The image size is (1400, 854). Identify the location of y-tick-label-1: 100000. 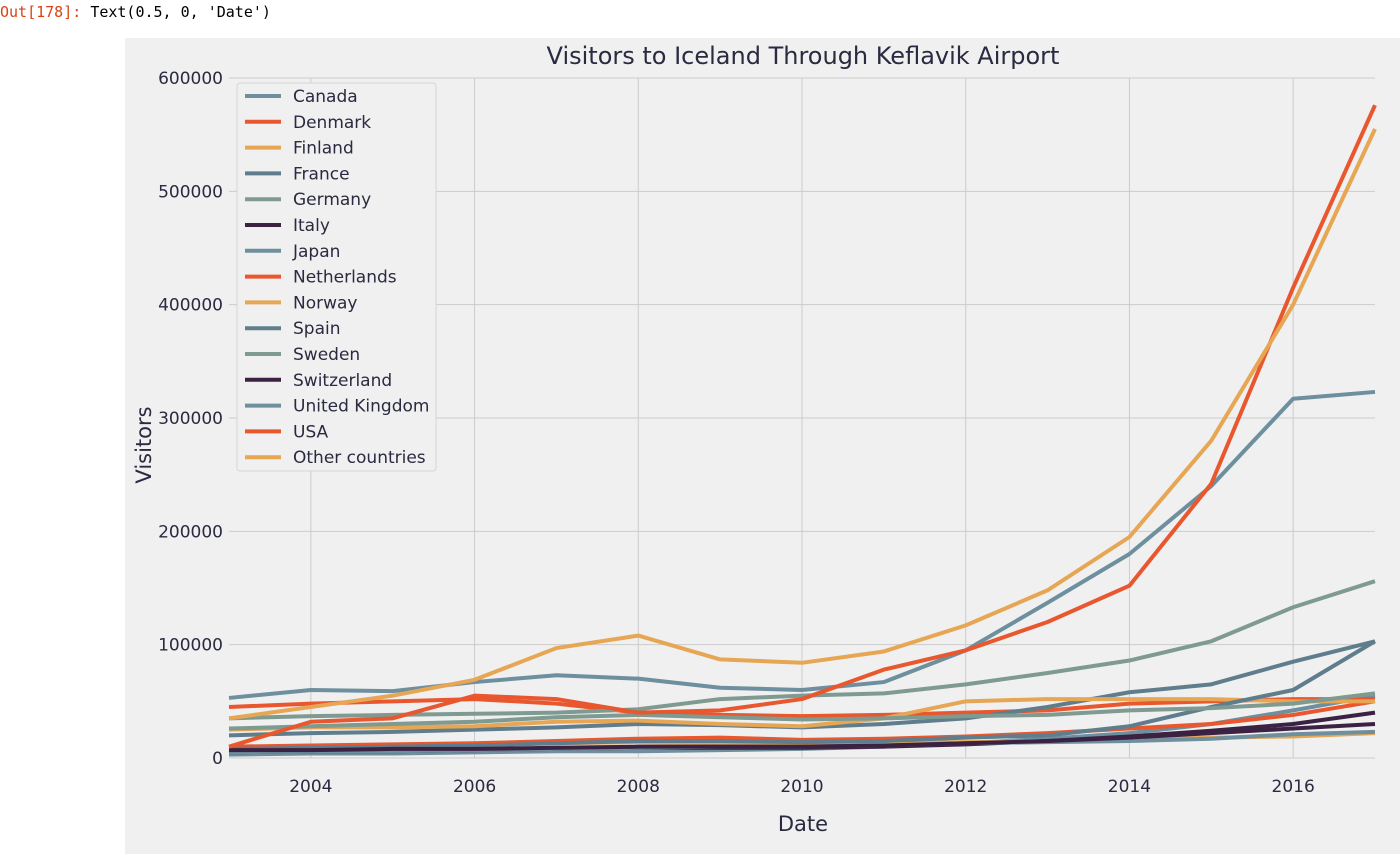
(190, 646).